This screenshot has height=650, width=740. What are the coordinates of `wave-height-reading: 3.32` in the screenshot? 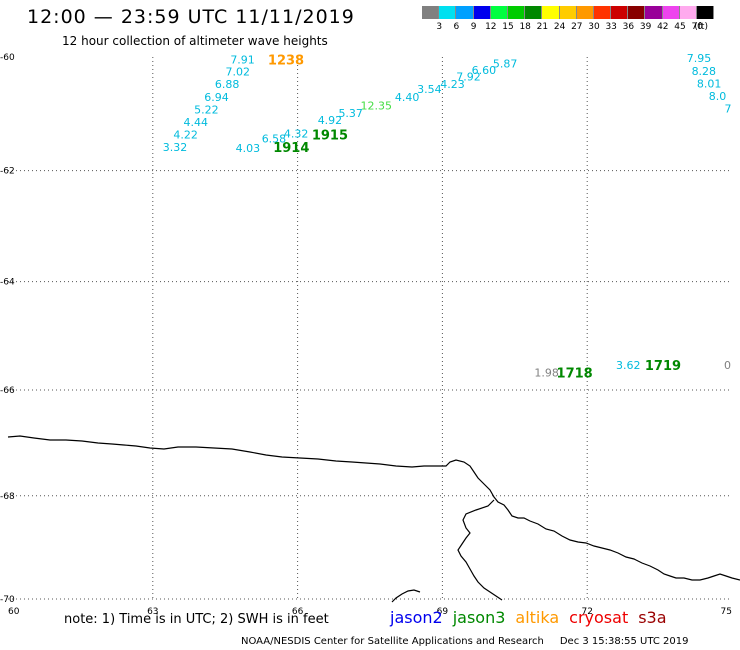 It's located at (175, 147).